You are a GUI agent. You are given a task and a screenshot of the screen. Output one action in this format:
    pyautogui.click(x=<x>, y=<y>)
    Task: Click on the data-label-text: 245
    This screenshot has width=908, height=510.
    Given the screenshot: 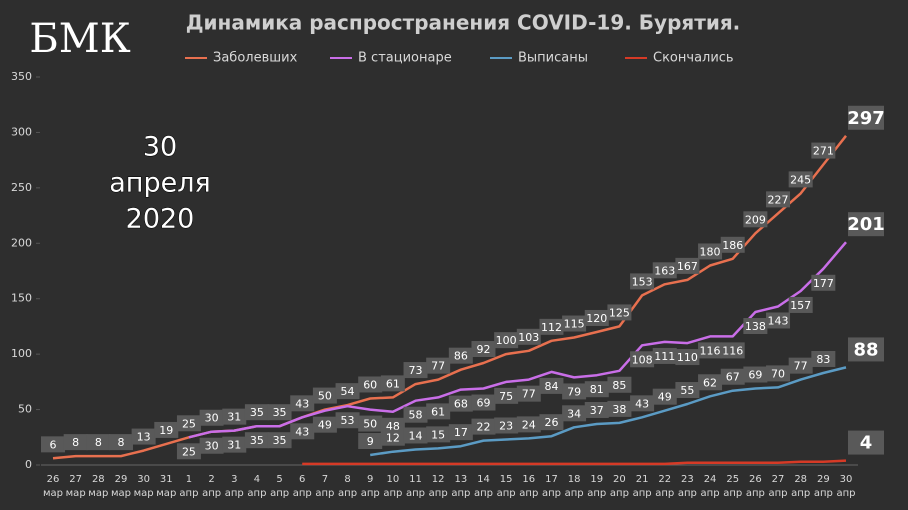 What is the action you would take?
    pyautogui.click(x=800, y=179)
    